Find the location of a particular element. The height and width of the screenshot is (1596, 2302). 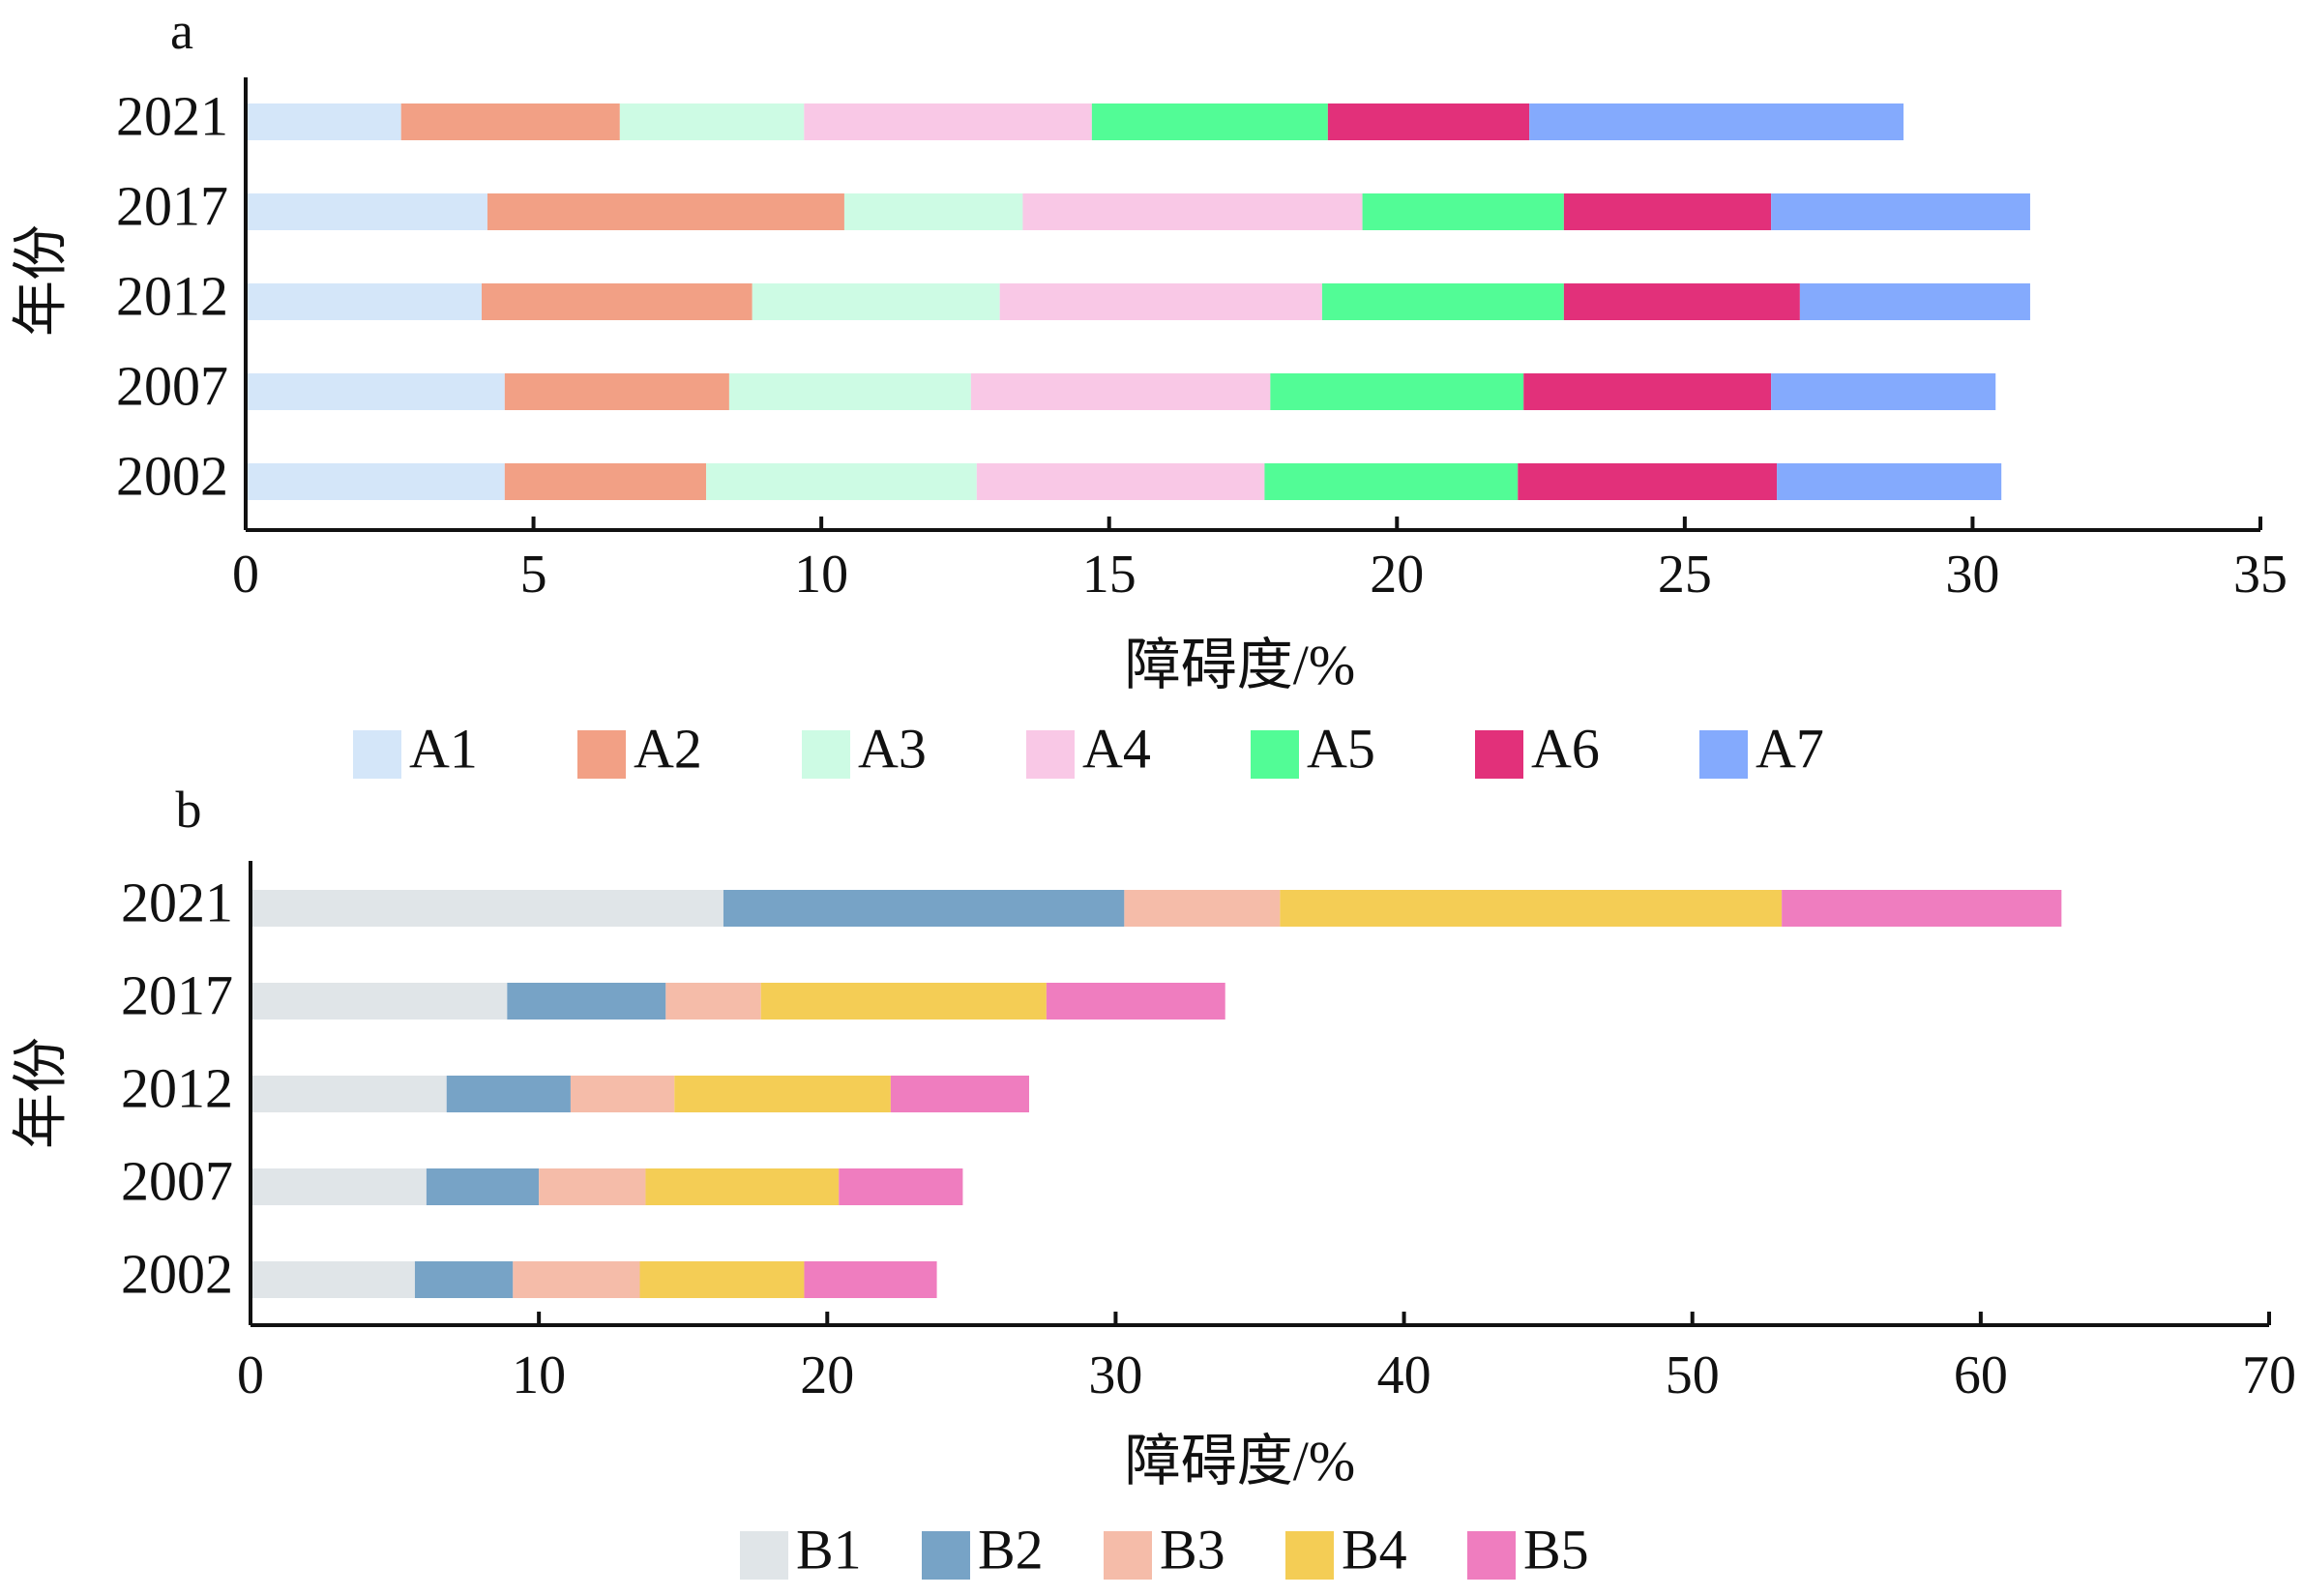

panel-b-x-axis-title: 障碍度/% is located at coordinates (1240, 1461).